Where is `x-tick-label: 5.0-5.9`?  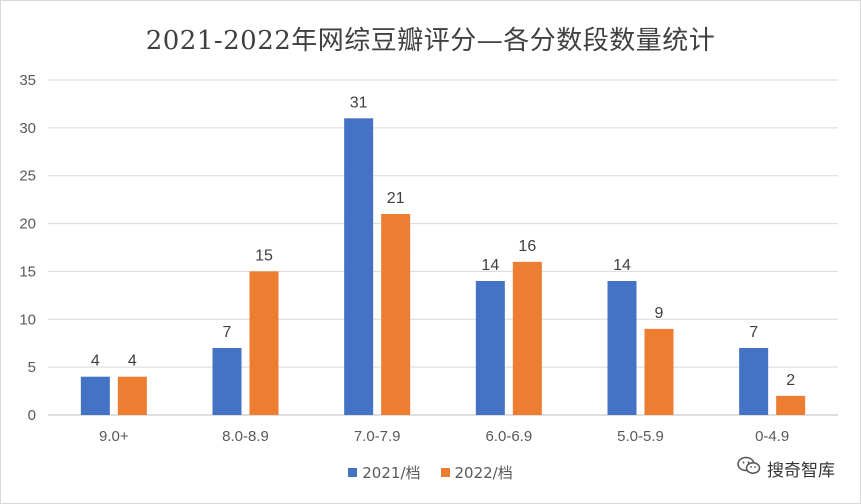
x-tick-label: 5.0-5.9 is located at coordinates (640, 436).